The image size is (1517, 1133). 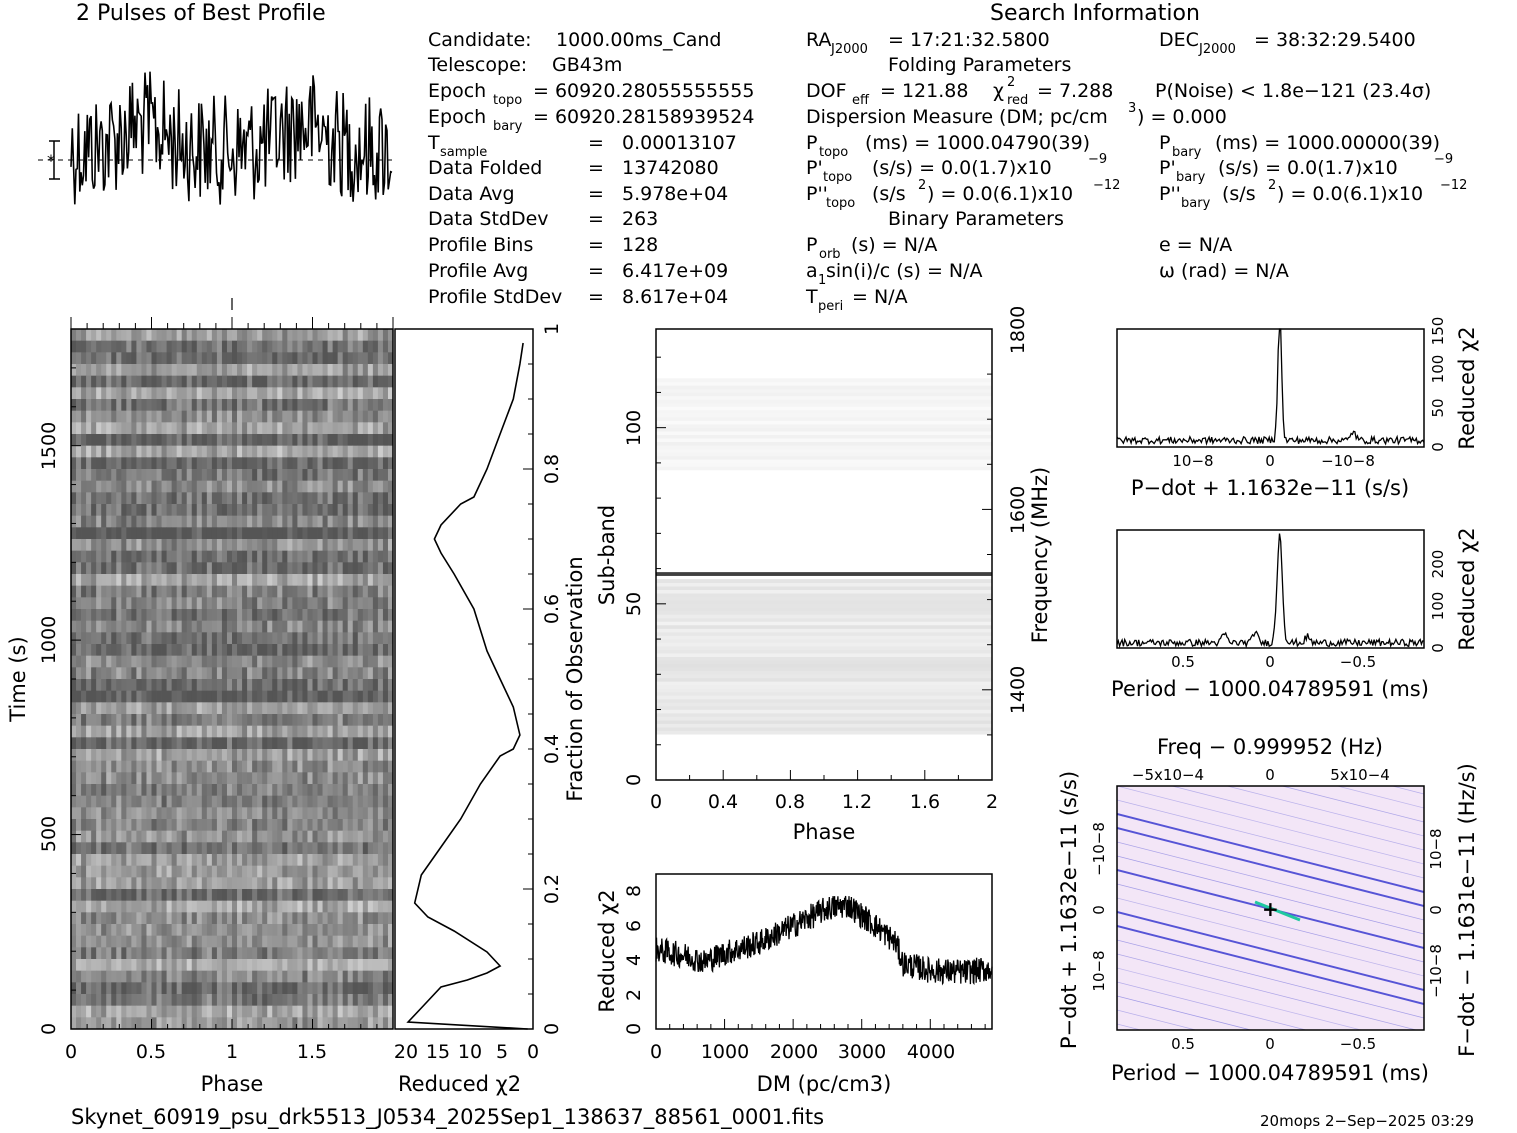 What do you see at coordinates (1277, 911) in the screenshot?
I see `p-pdot-peak-ridge` at bounding box center [1277, 911].